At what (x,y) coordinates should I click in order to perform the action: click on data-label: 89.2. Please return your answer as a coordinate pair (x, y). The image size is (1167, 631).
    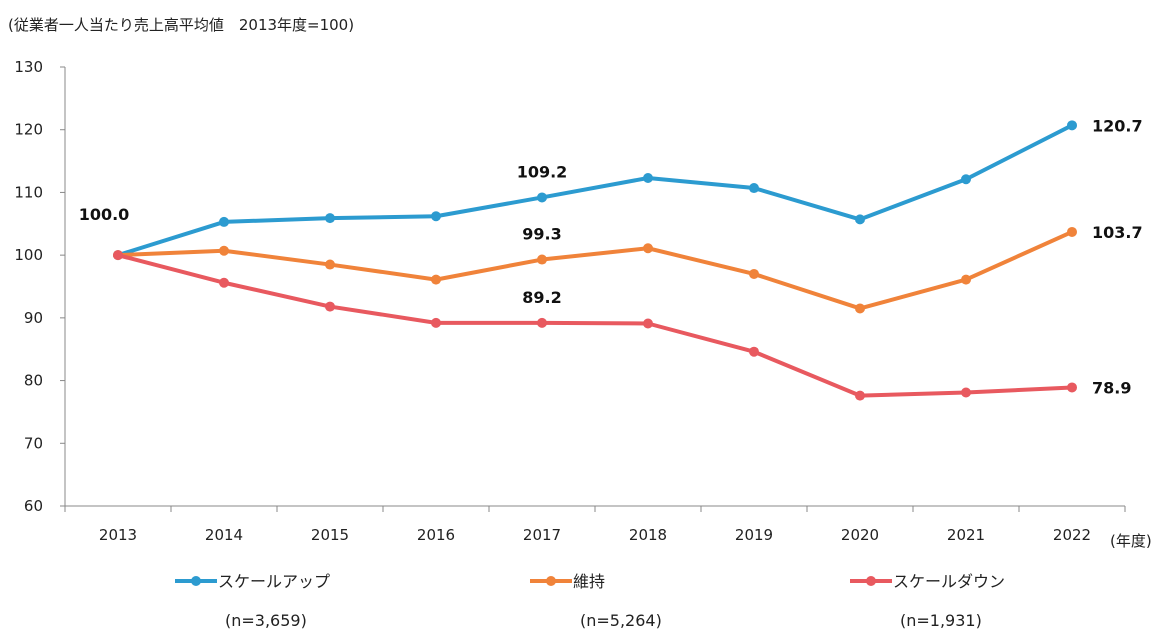
    Looking at the image, I should click on (541, 297).